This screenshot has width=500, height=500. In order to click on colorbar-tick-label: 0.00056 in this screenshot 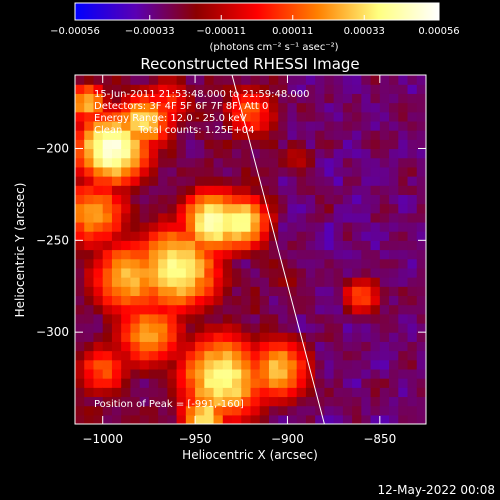, I will do `click(438, 31)`.